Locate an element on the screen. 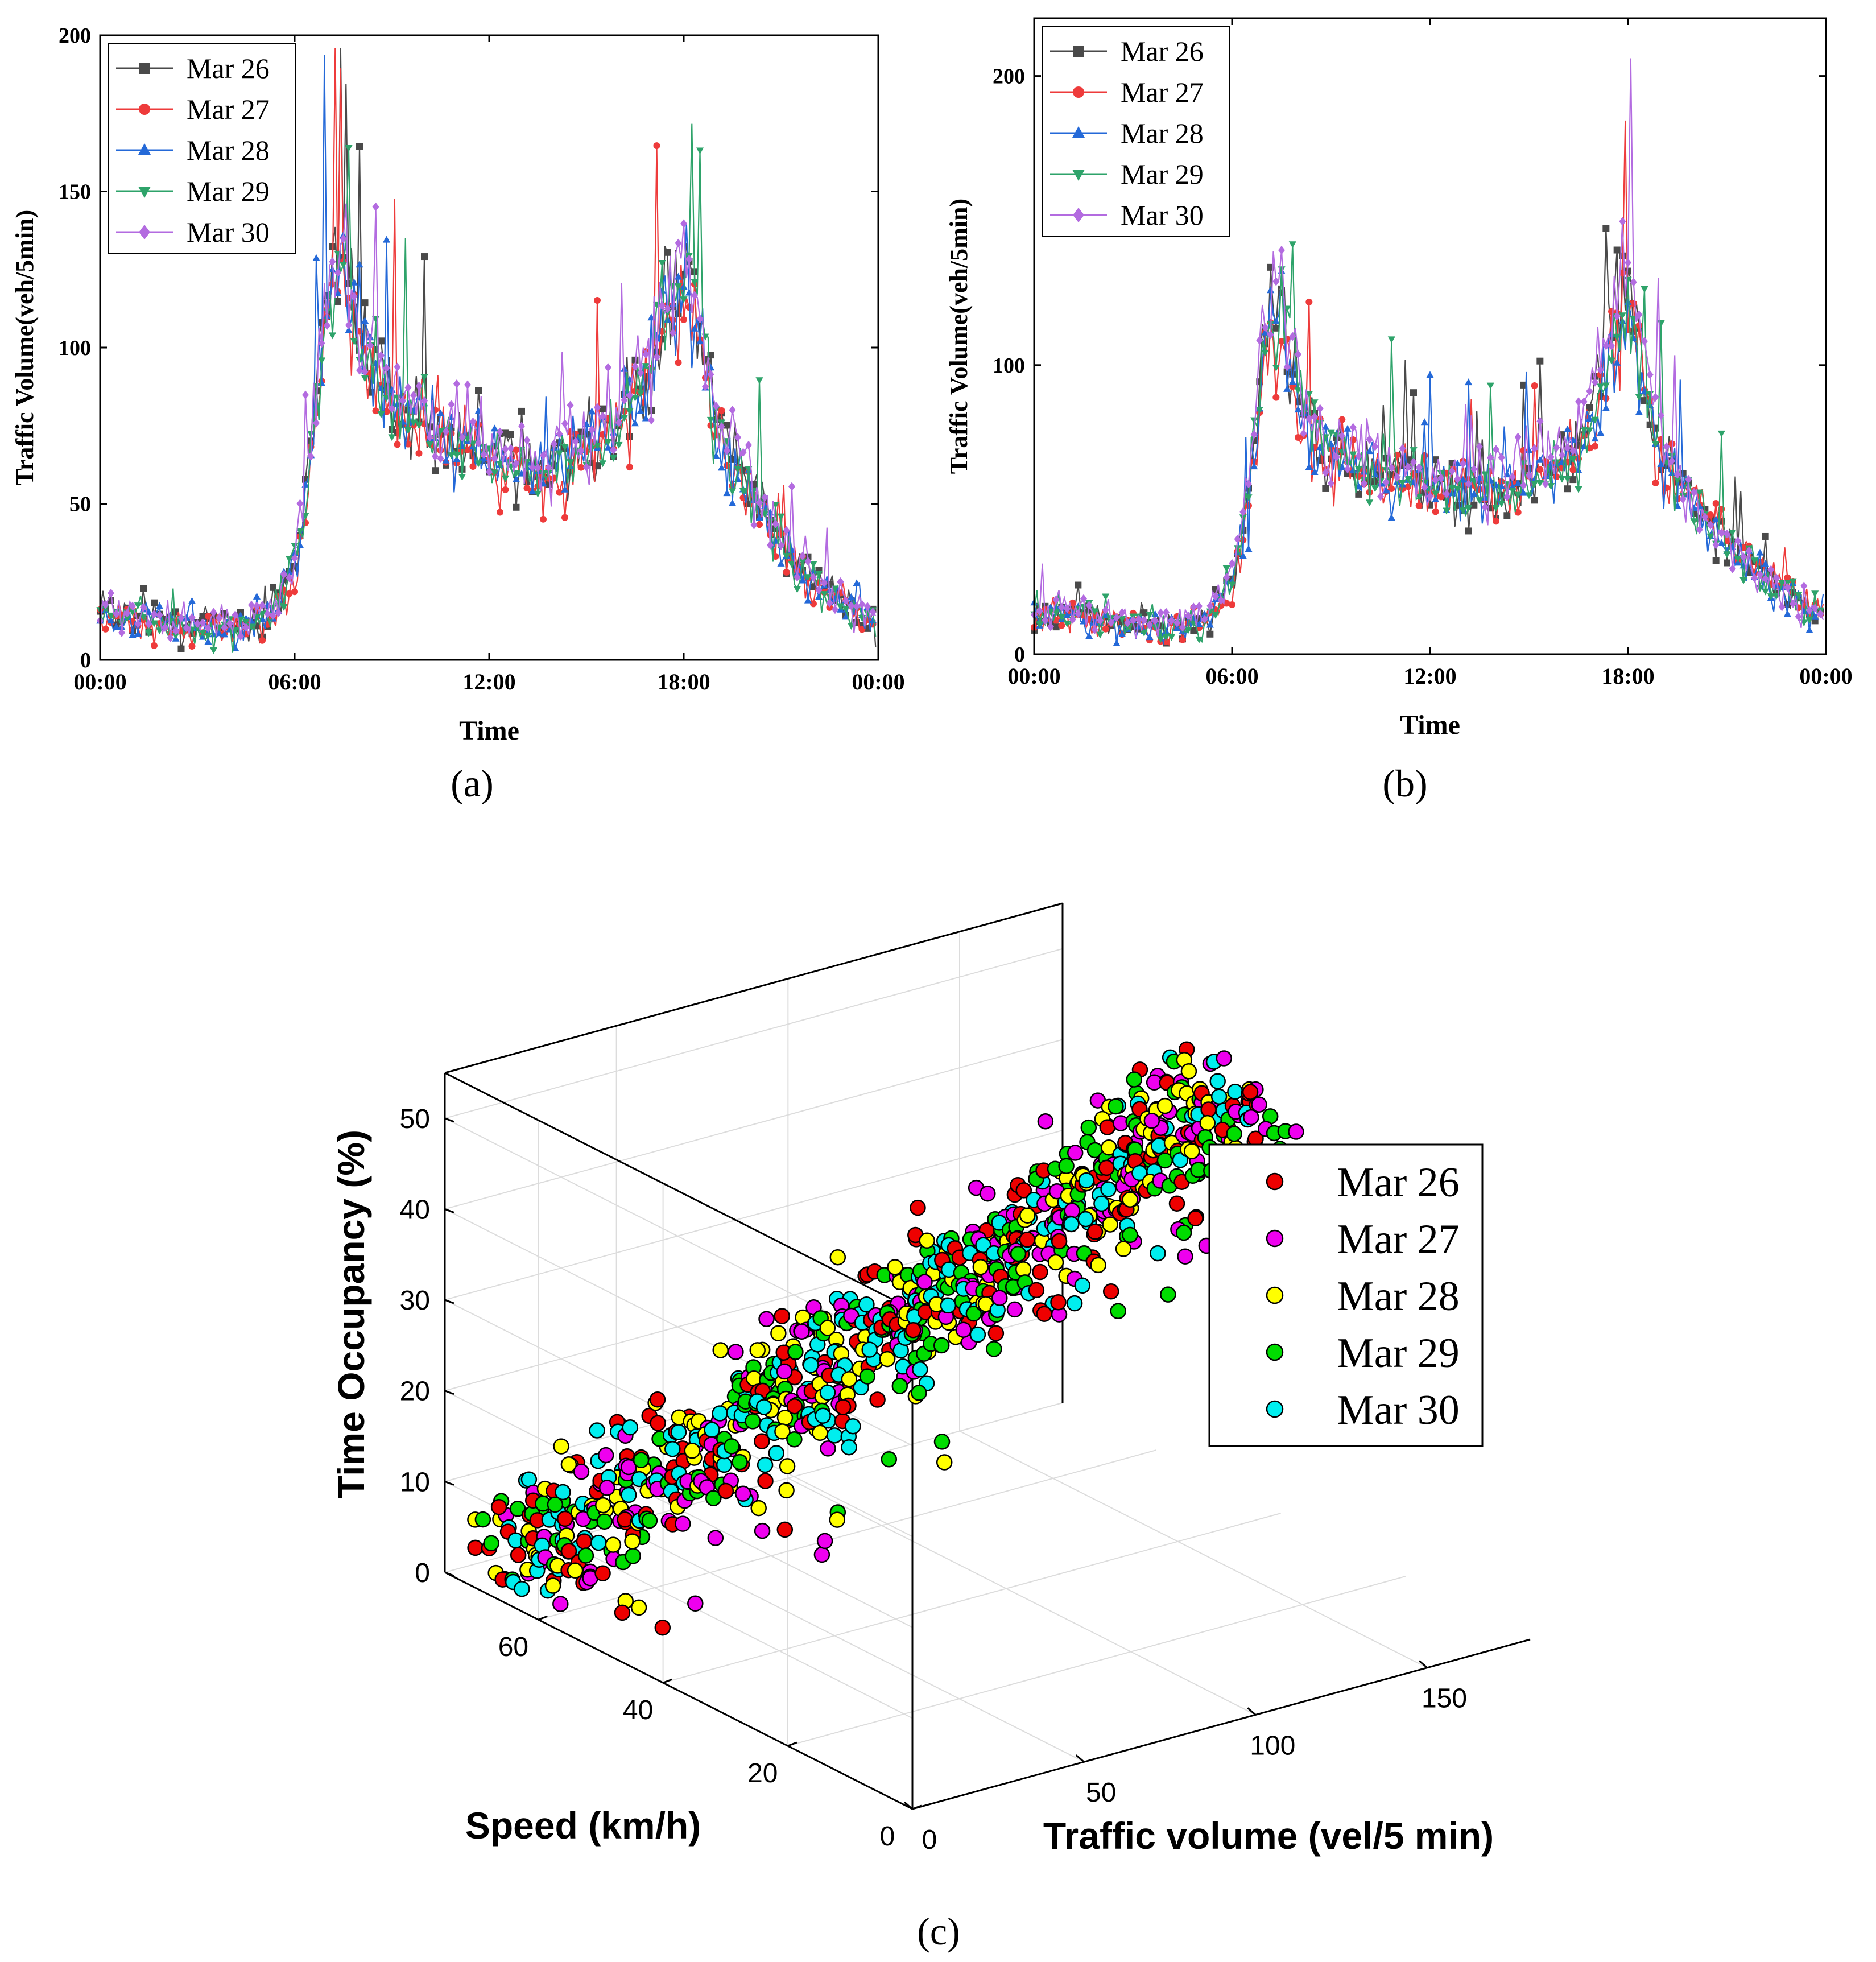 This screenshot has width=1876, height=1962. x-tick-label: 50 is located at coordinates (1101, 1793).